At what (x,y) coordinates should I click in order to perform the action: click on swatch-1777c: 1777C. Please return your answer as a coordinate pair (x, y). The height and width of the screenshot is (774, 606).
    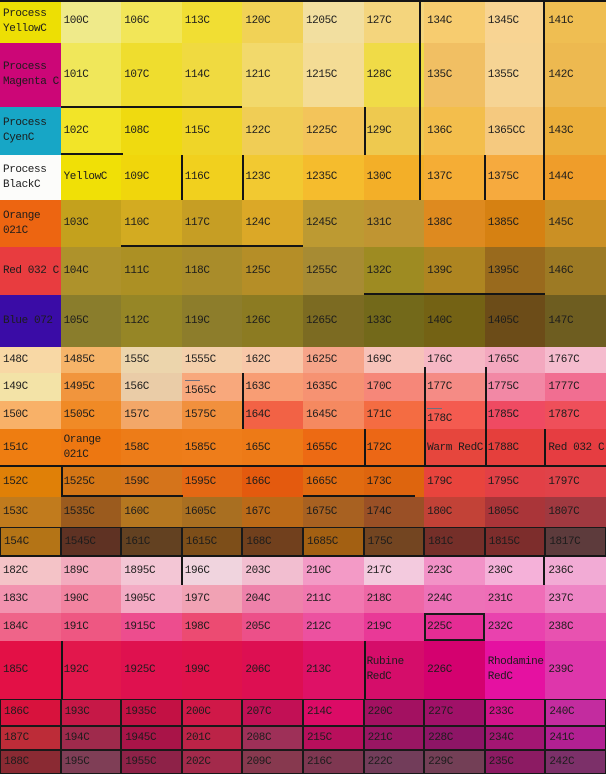
    Looking at the image, I should click on (575, 387).